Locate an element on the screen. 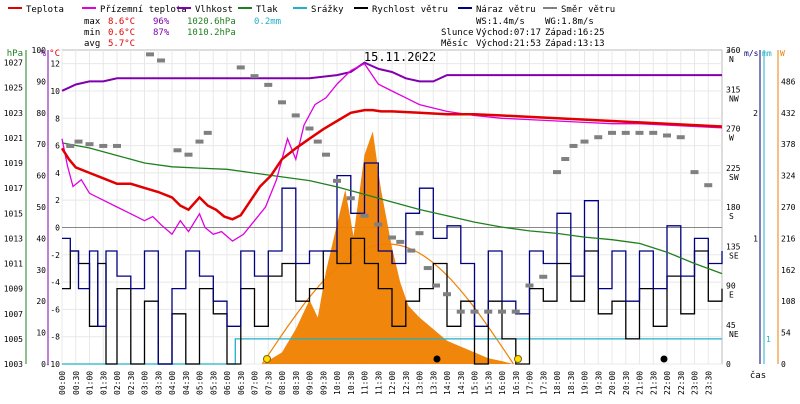 The image size is (800, 404). temperature-tick-label: 2 is located at coordinates (57, 200).